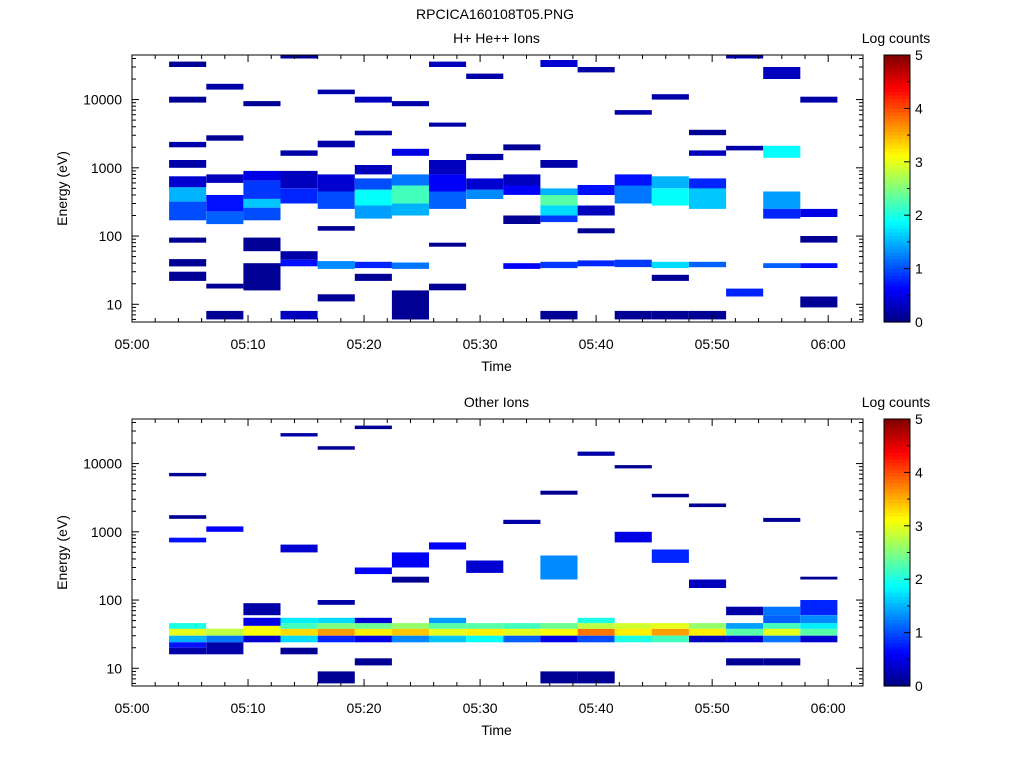  I want to click on y-tick-label: 10000, so click(102, 464).